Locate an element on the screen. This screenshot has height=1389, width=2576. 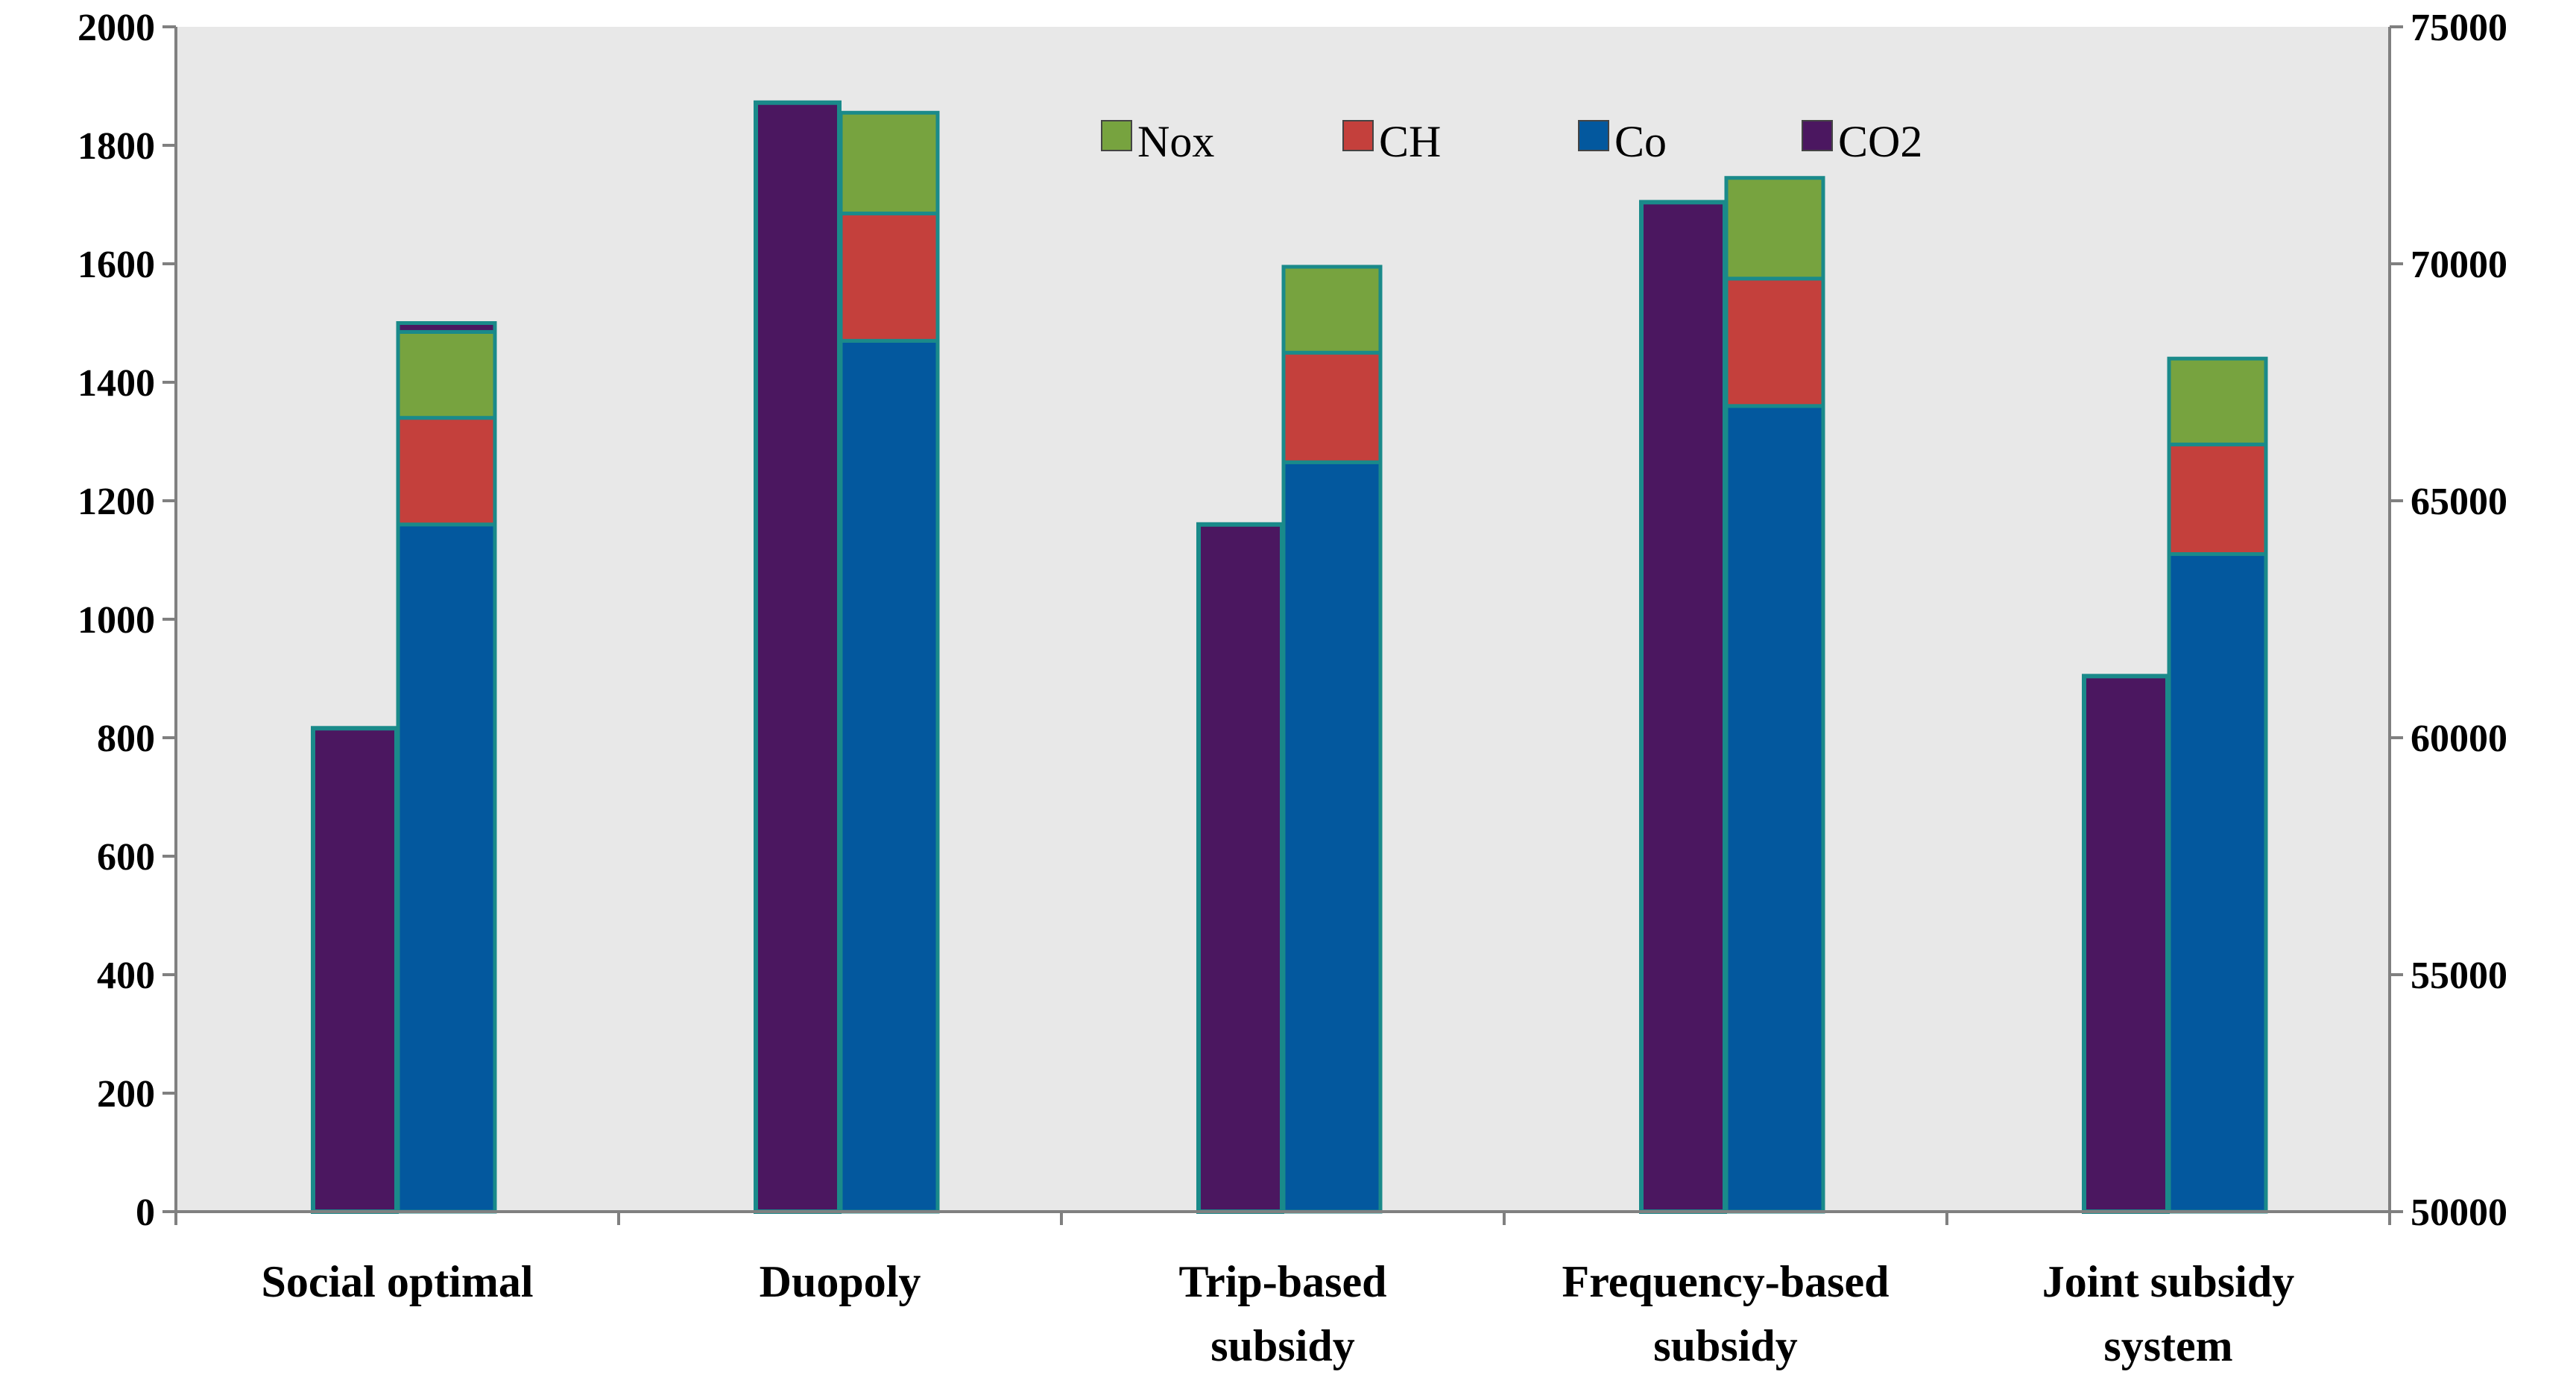
left-tick-label-6: 1200 is located at coordinates (117, 502).